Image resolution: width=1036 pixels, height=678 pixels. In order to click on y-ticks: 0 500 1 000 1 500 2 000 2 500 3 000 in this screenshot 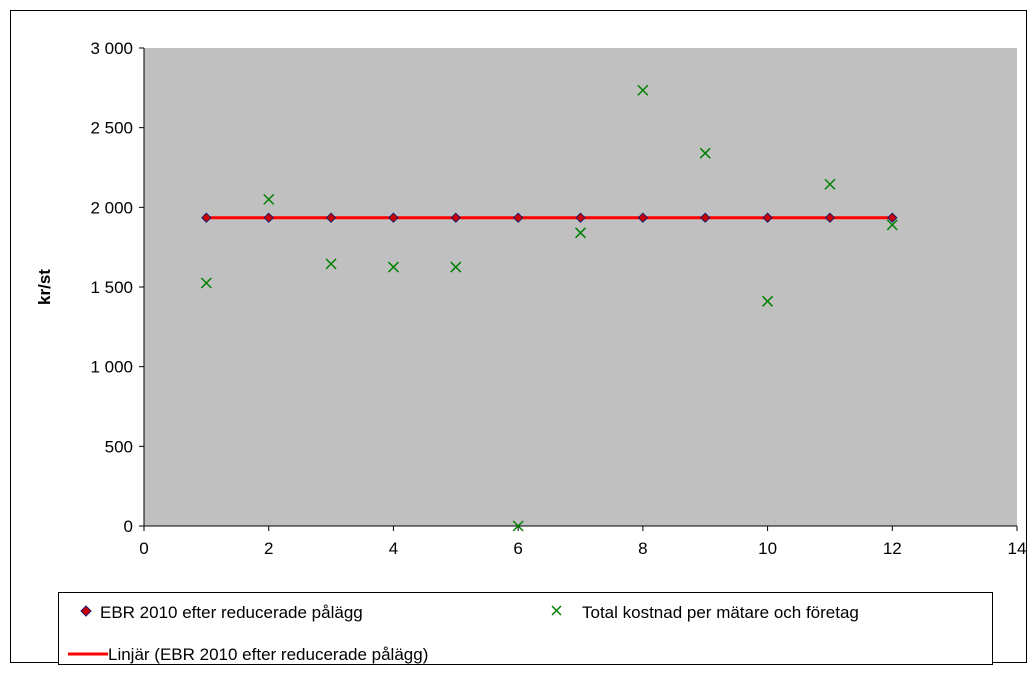, I will do `click(117, 287)`.